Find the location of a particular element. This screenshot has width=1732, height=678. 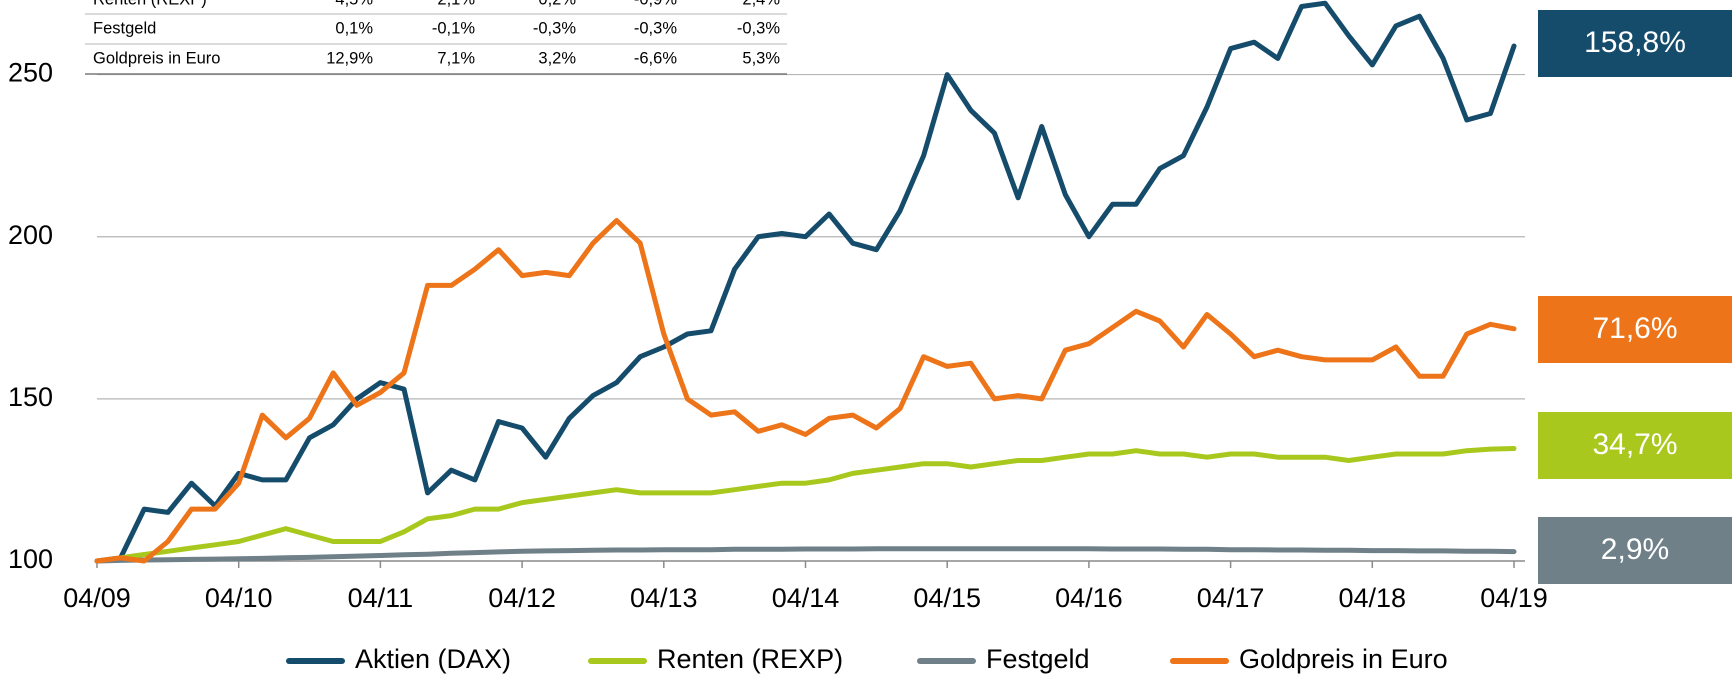

end-label: 2,9% is located at coordinates (1635, 549).